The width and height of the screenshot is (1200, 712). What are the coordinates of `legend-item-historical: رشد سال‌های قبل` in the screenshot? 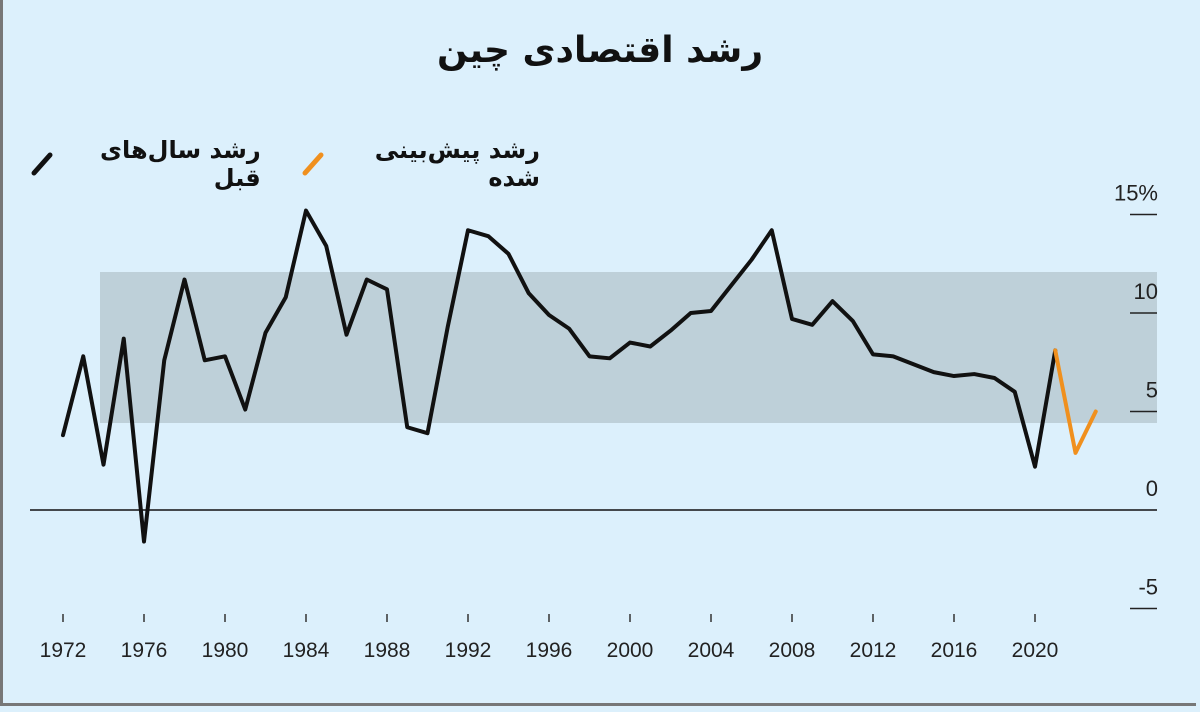 It's located at (145, 164).